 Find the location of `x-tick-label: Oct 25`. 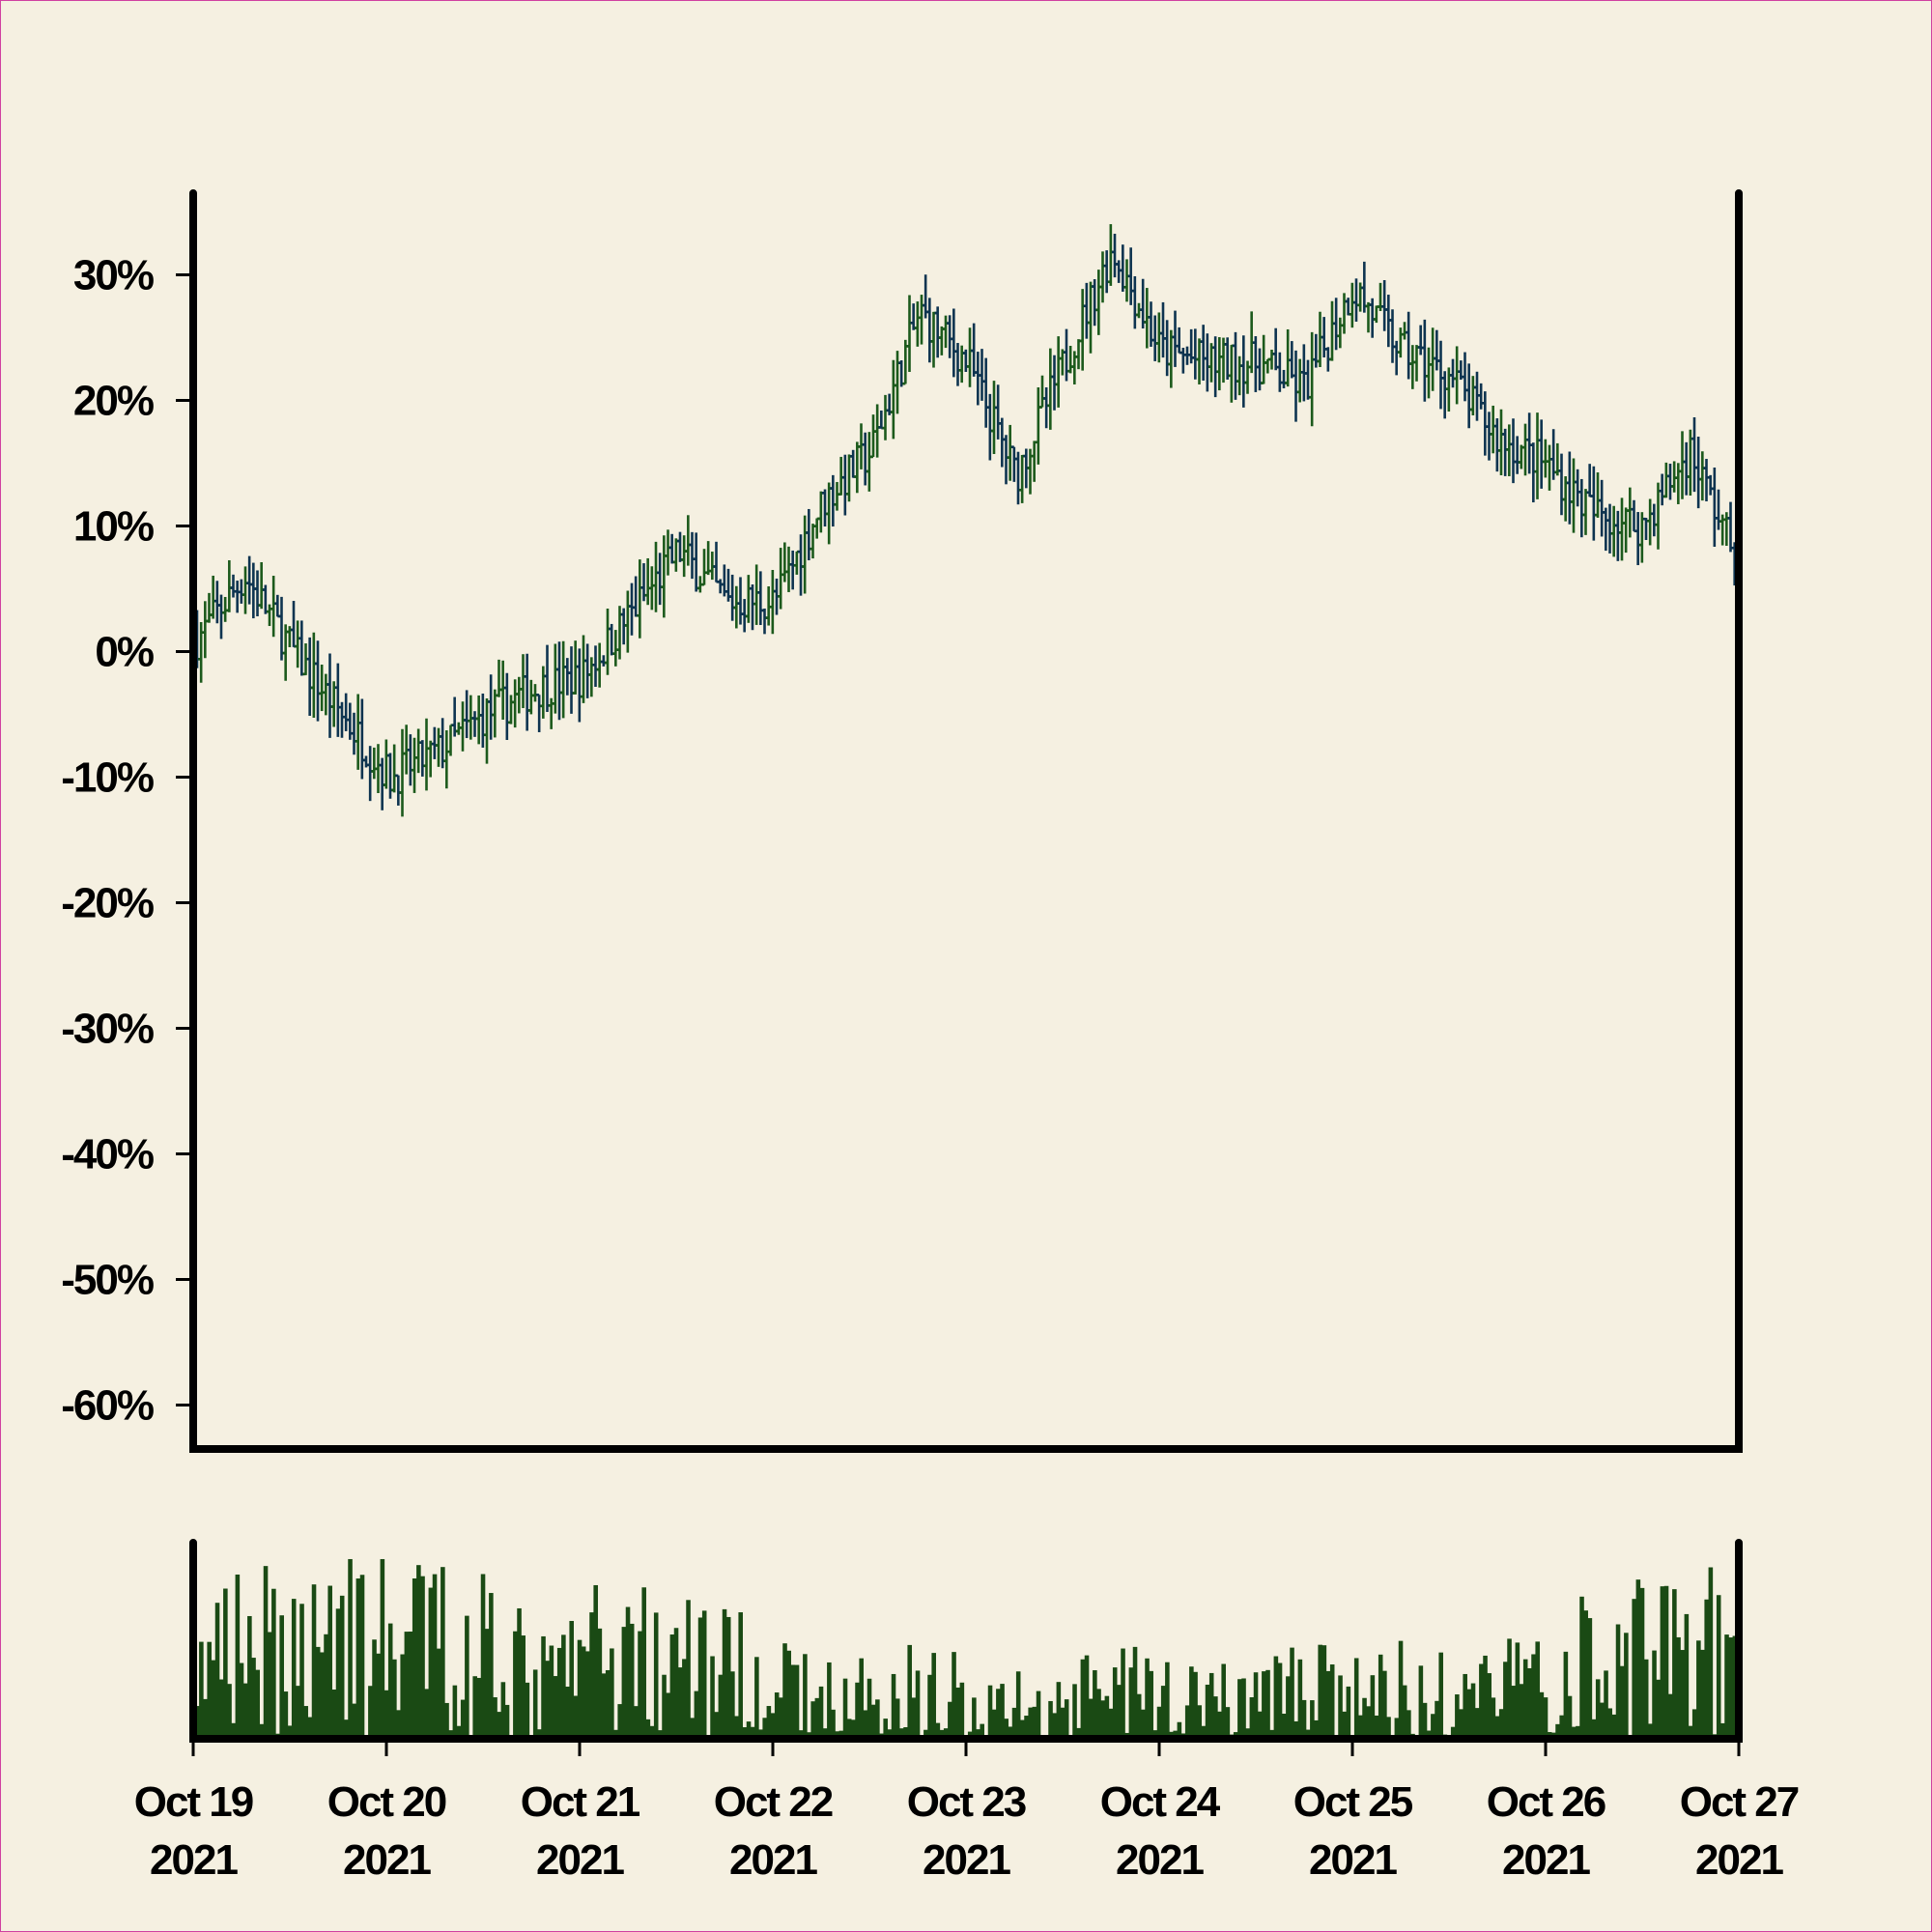

x-tick-label: Oct 25 is located at coordinates (1353, 1802).